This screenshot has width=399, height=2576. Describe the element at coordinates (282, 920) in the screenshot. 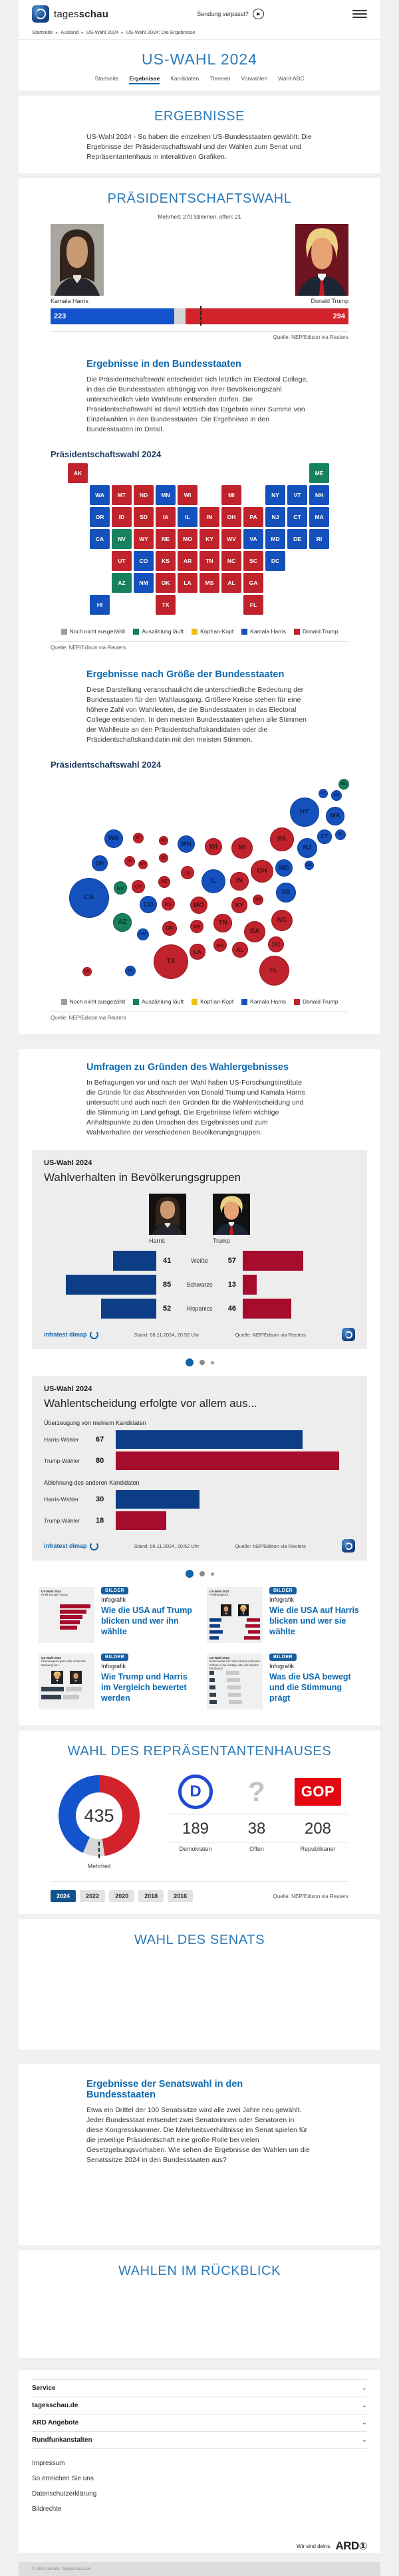

I see `state-bubble-NC: NC` at that location.